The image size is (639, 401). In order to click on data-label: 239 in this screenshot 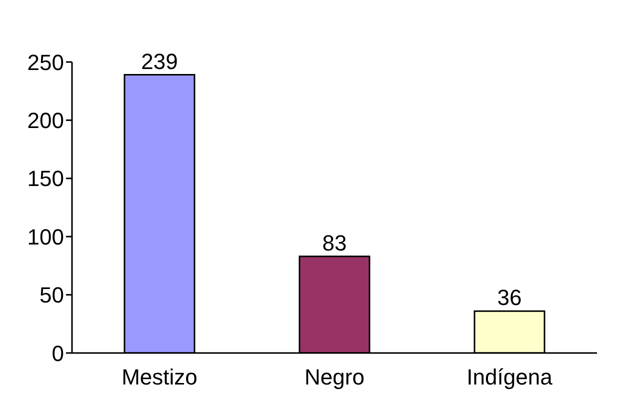, I will do `click(159, 61)`.